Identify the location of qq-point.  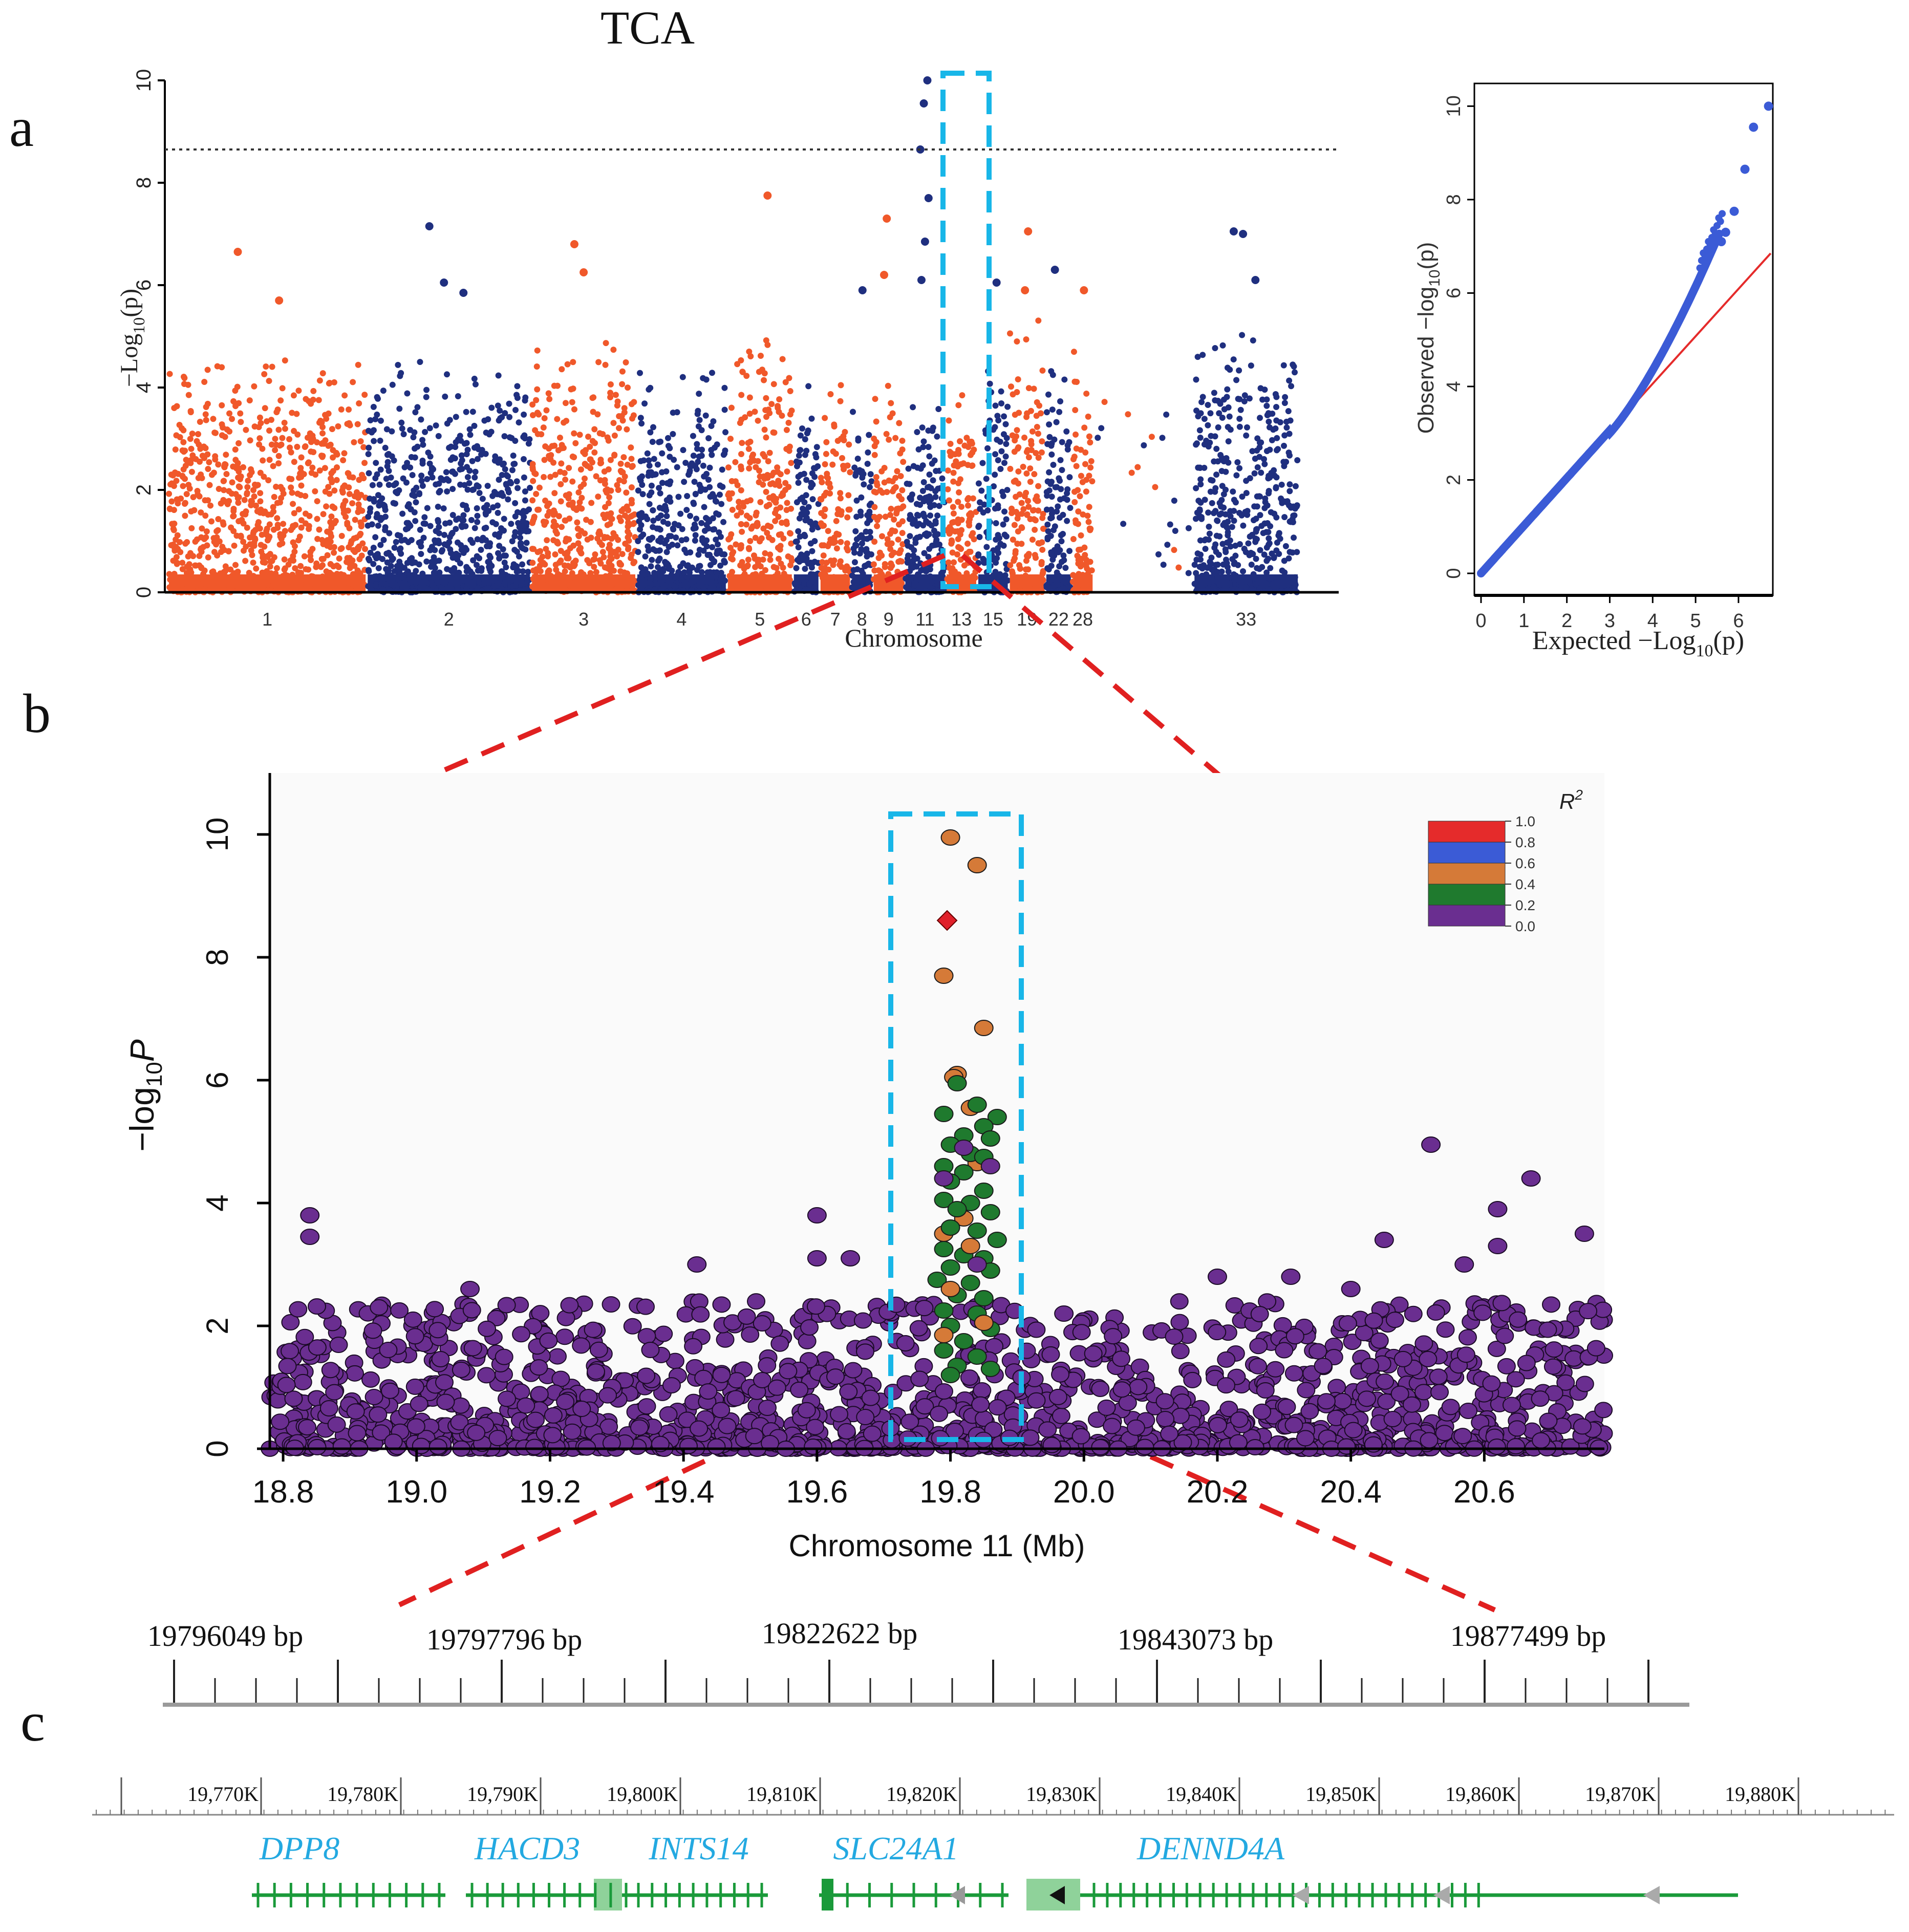
(1705, 257).